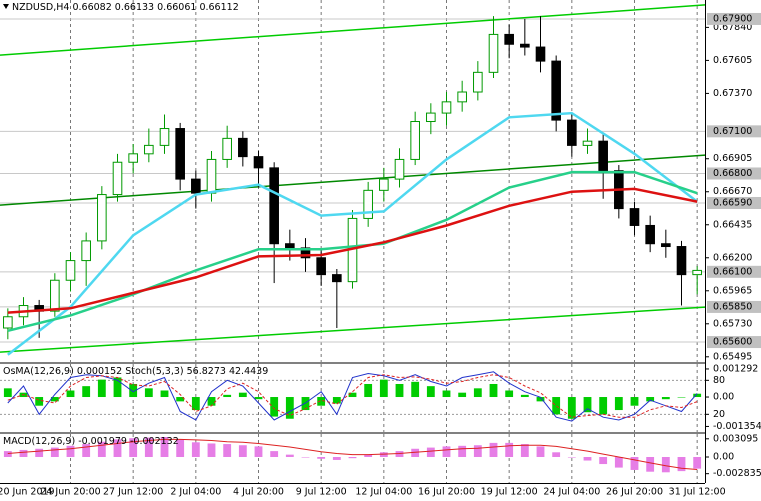 This screenshot has height=501, width=761. I want to click on level-label: 0.67100, so click(732, 131).